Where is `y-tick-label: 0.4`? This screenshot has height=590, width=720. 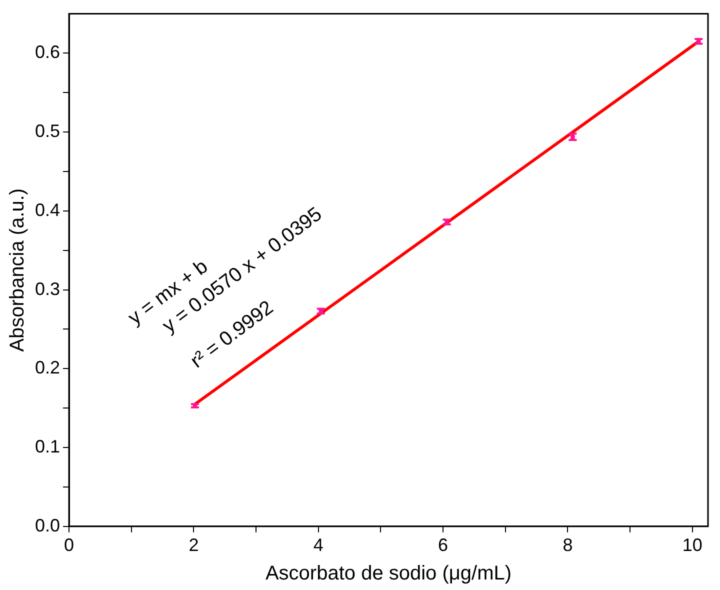 y-tick-label: 0.4 is located at coordinates (47, 210).